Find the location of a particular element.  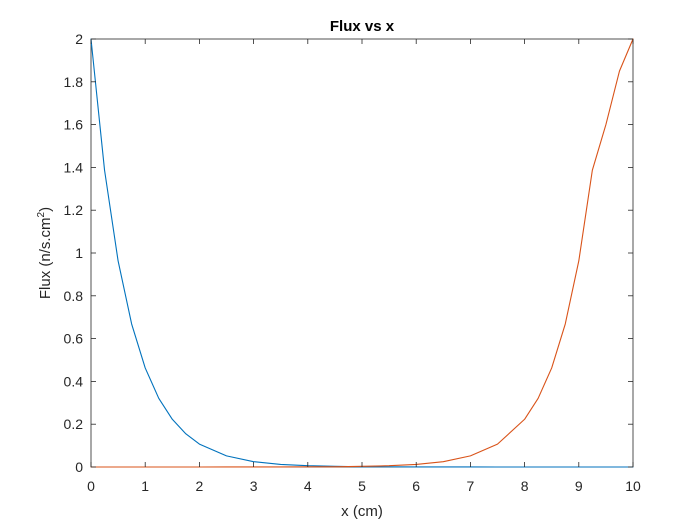

y-tick-label: 1 is located at coordinates (79, 253).